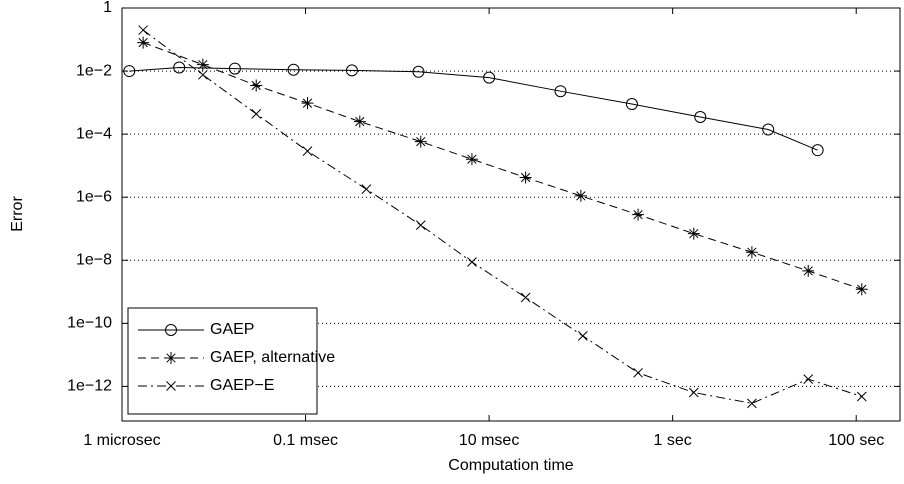  I want to click on legend-label: GAEP, alternative, so click(272, 357).